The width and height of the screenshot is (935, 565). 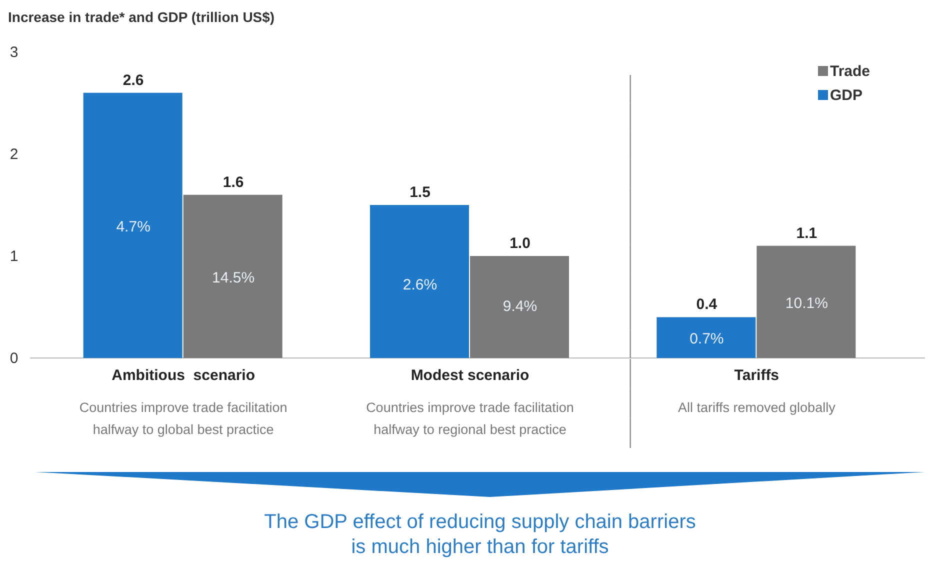 I want to click on text: The GDP effect of reducing supply chain barriers is much higher than for tariffs, so click(x=480, y=534).